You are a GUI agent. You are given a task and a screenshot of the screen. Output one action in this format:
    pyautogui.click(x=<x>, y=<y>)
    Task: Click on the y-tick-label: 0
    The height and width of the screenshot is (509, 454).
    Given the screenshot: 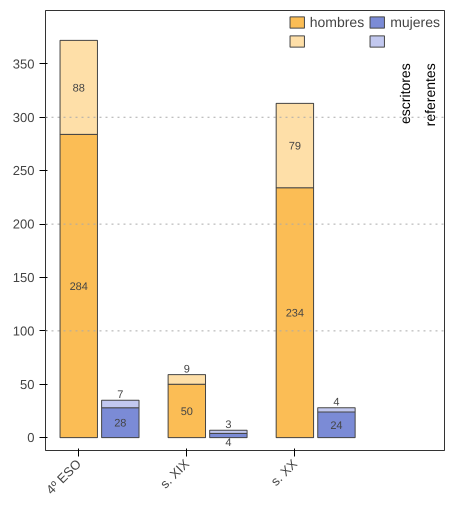 What is the action you would take?
    pyautogui.click(x=31, y=438)
    